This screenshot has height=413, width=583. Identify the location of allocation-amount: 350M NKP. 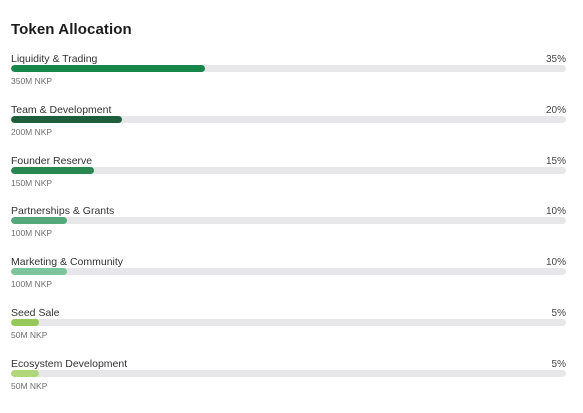
(32, 81).